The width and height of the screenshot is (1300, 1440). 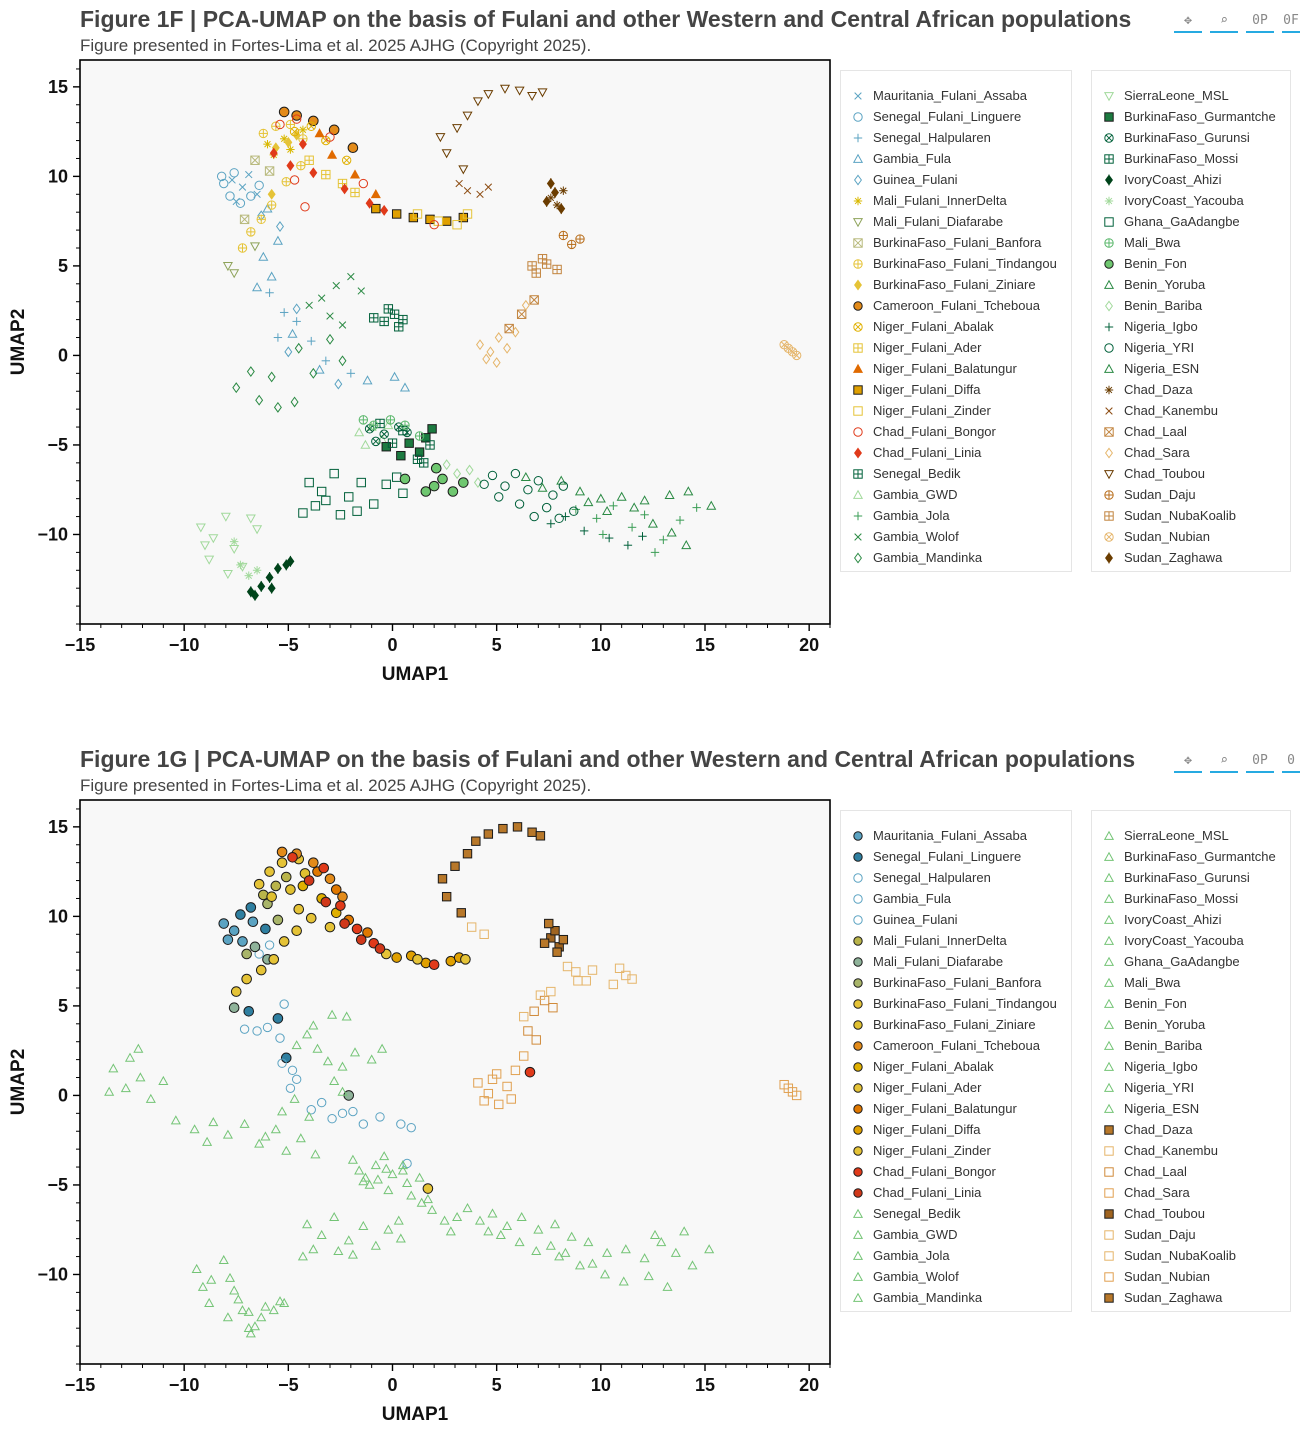 What do you see at coordinates (899, 494) in the screenshot?
I see `legend-item: Gambia_GWD` at bounding box center [899, 494].